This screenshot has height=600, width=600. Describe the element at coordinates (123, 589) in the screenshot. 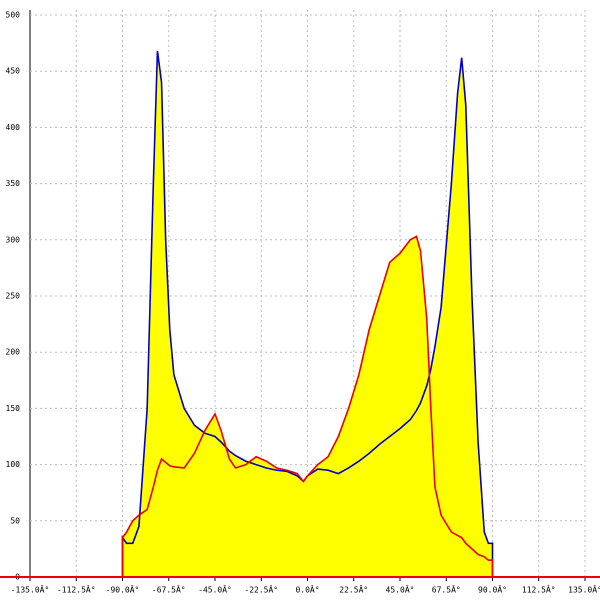

I see `x-tick-label: -90.0Â°` at that location.